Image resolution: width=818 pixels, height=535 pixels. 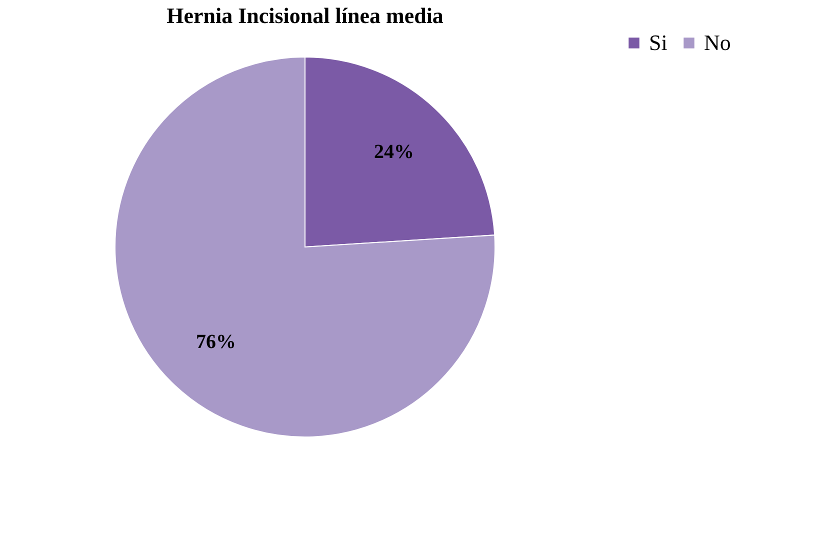 What do you see at coordinates (717, 42) in the screenshot?
I see `legend-label: No` at bounding box center [717, 42].